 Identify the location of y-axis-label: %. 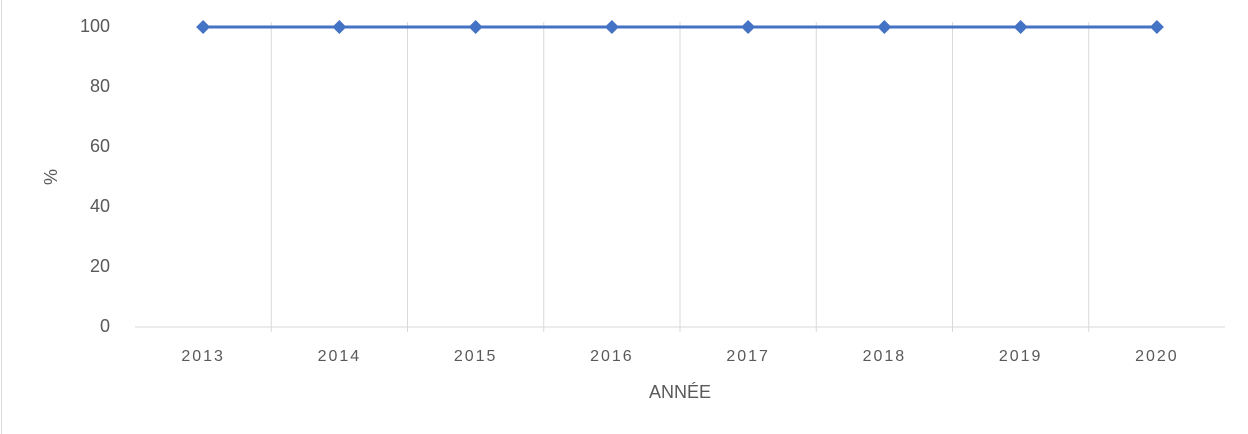
(51, 177).